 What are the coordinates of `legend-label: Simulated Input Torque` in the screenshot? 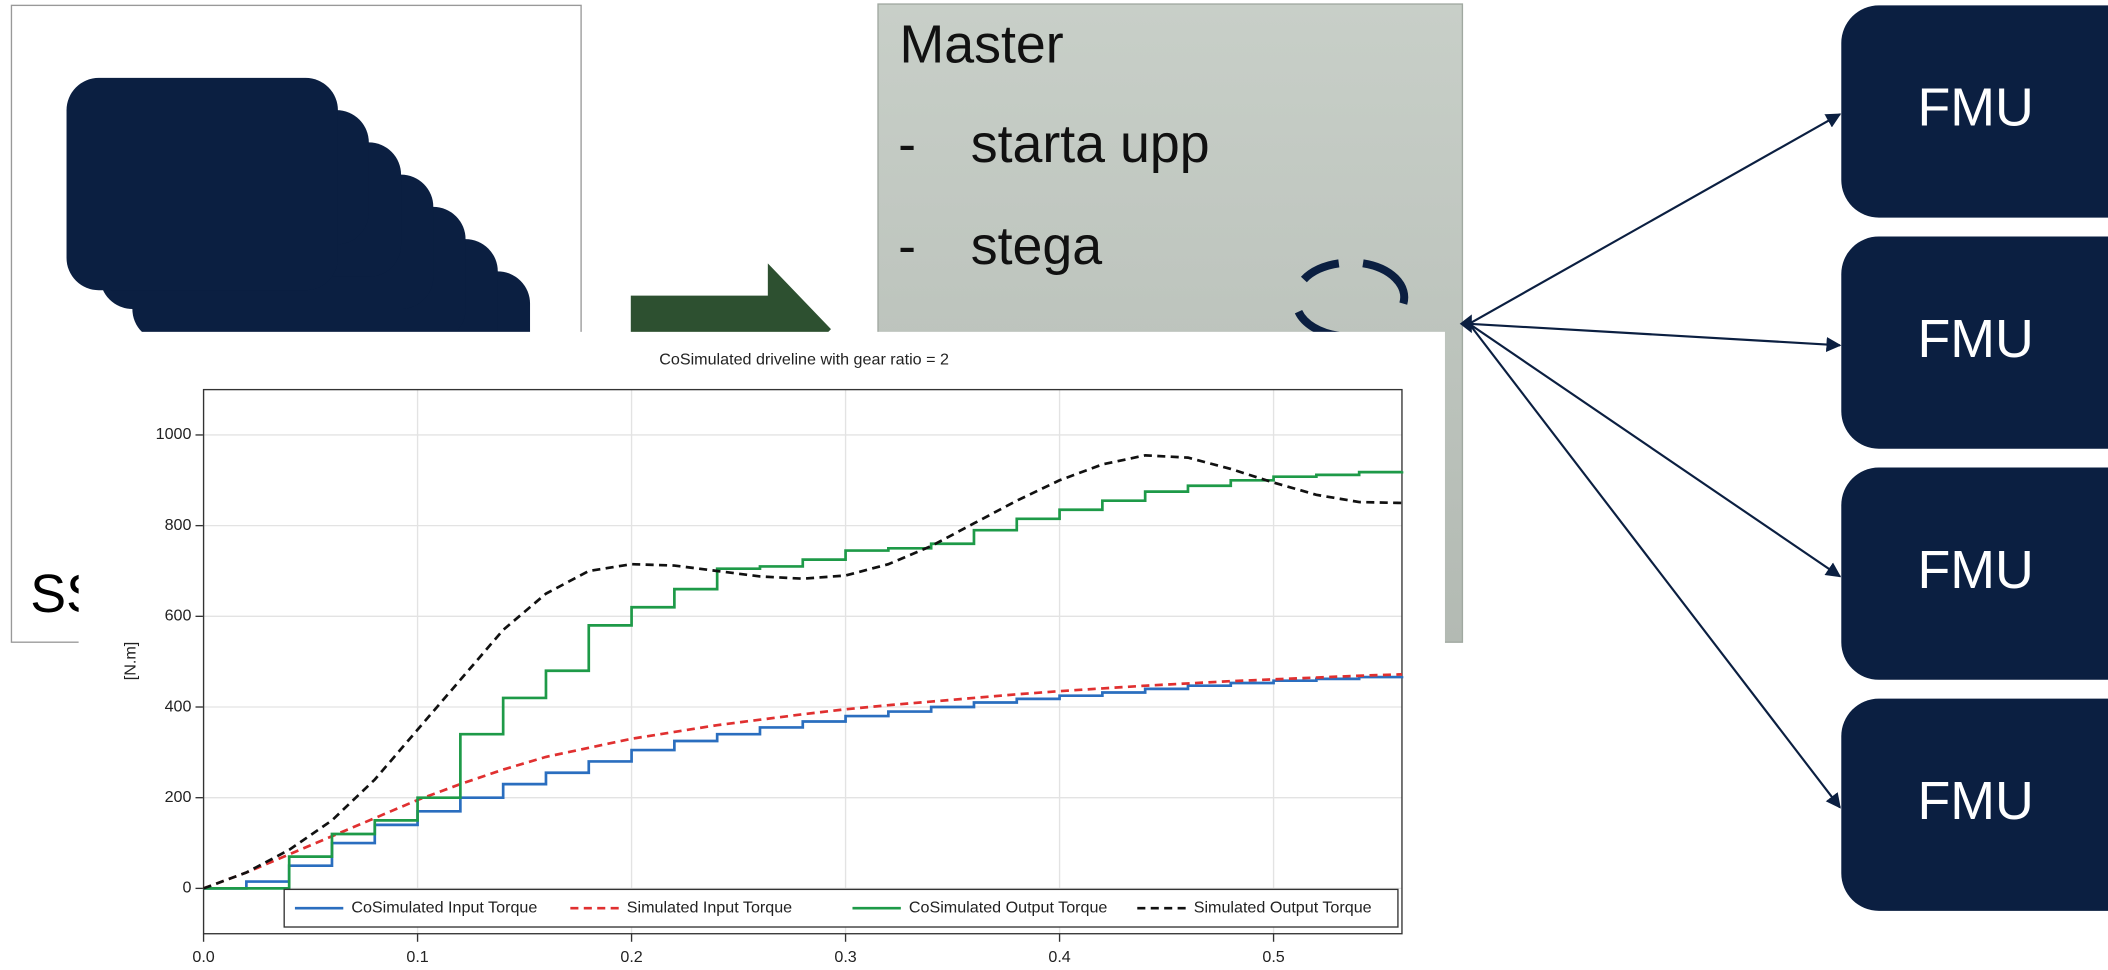 It's located at (709, 907).